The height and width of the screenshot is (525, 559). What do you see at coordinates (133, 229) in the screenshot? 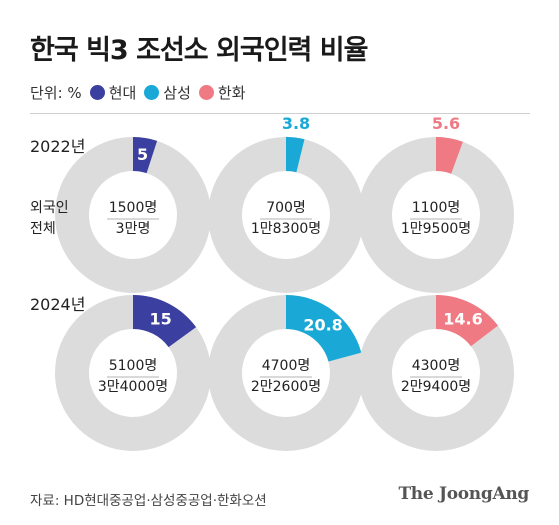
I see `total-count-hyundai-2022: 3만명` at bounding box center [133, 229].